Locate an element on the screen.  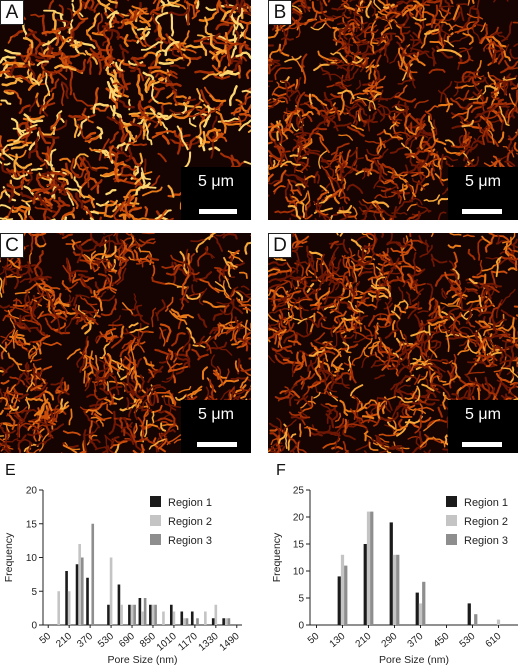
legend-label: Region 1 is located at coordinates (486, 503).